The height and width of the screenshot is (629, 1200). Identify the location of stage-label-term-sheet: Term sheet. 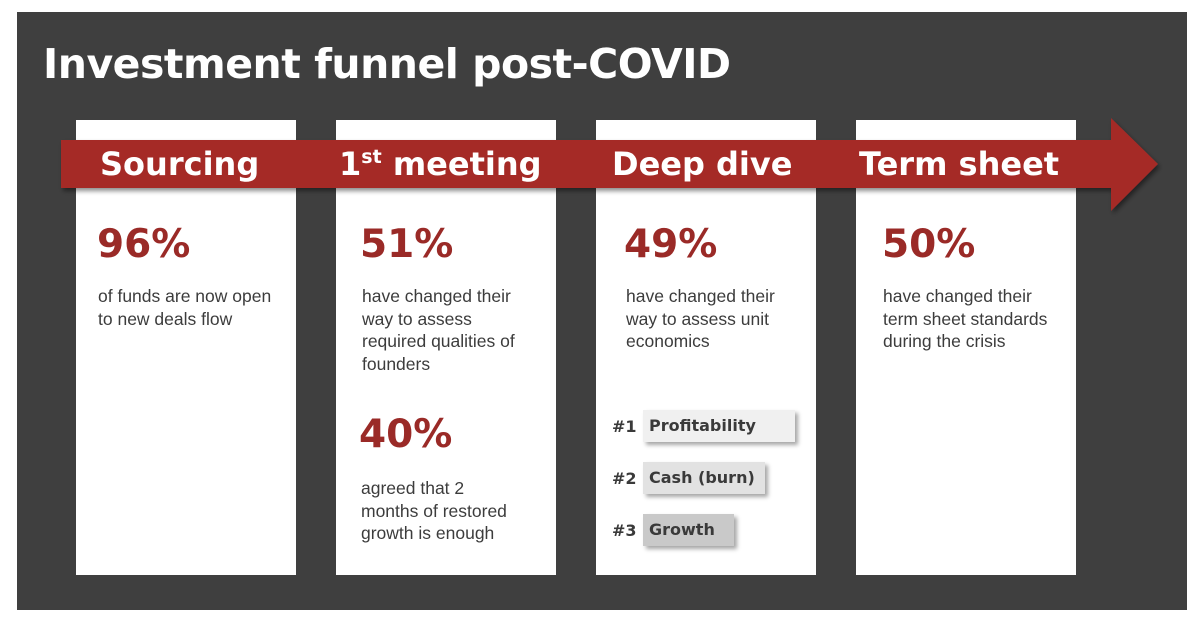
(959, 164).